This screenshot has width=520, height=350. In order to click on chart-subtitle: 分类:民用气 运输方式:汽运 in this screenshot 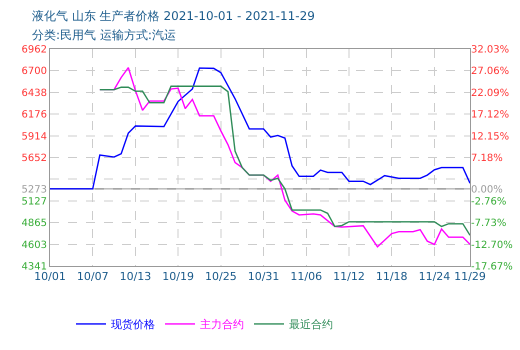, I will do `click(104, 35)`.